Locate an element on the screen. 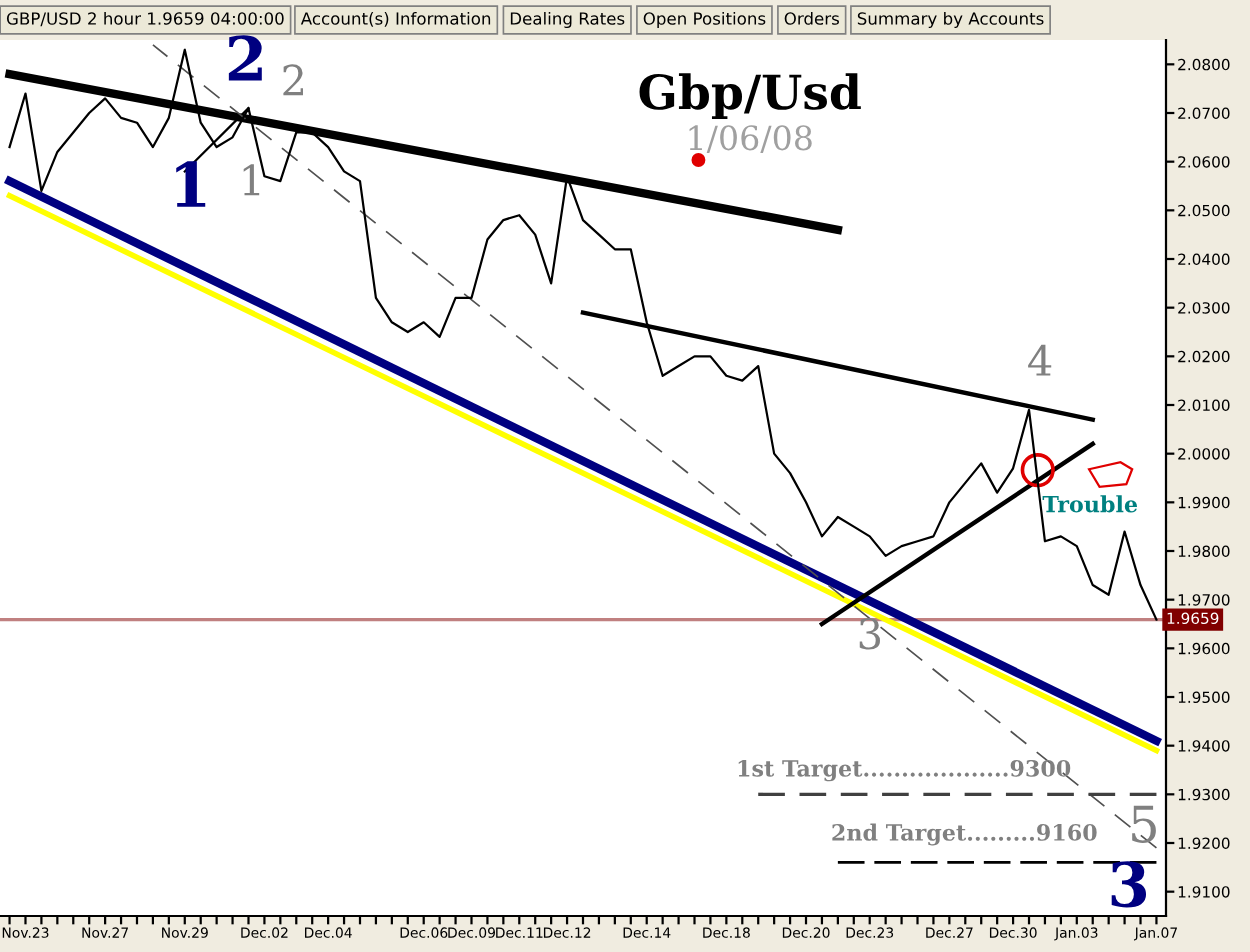  annotation: 1st Target...................9300 is located at coordinates (904, 770).